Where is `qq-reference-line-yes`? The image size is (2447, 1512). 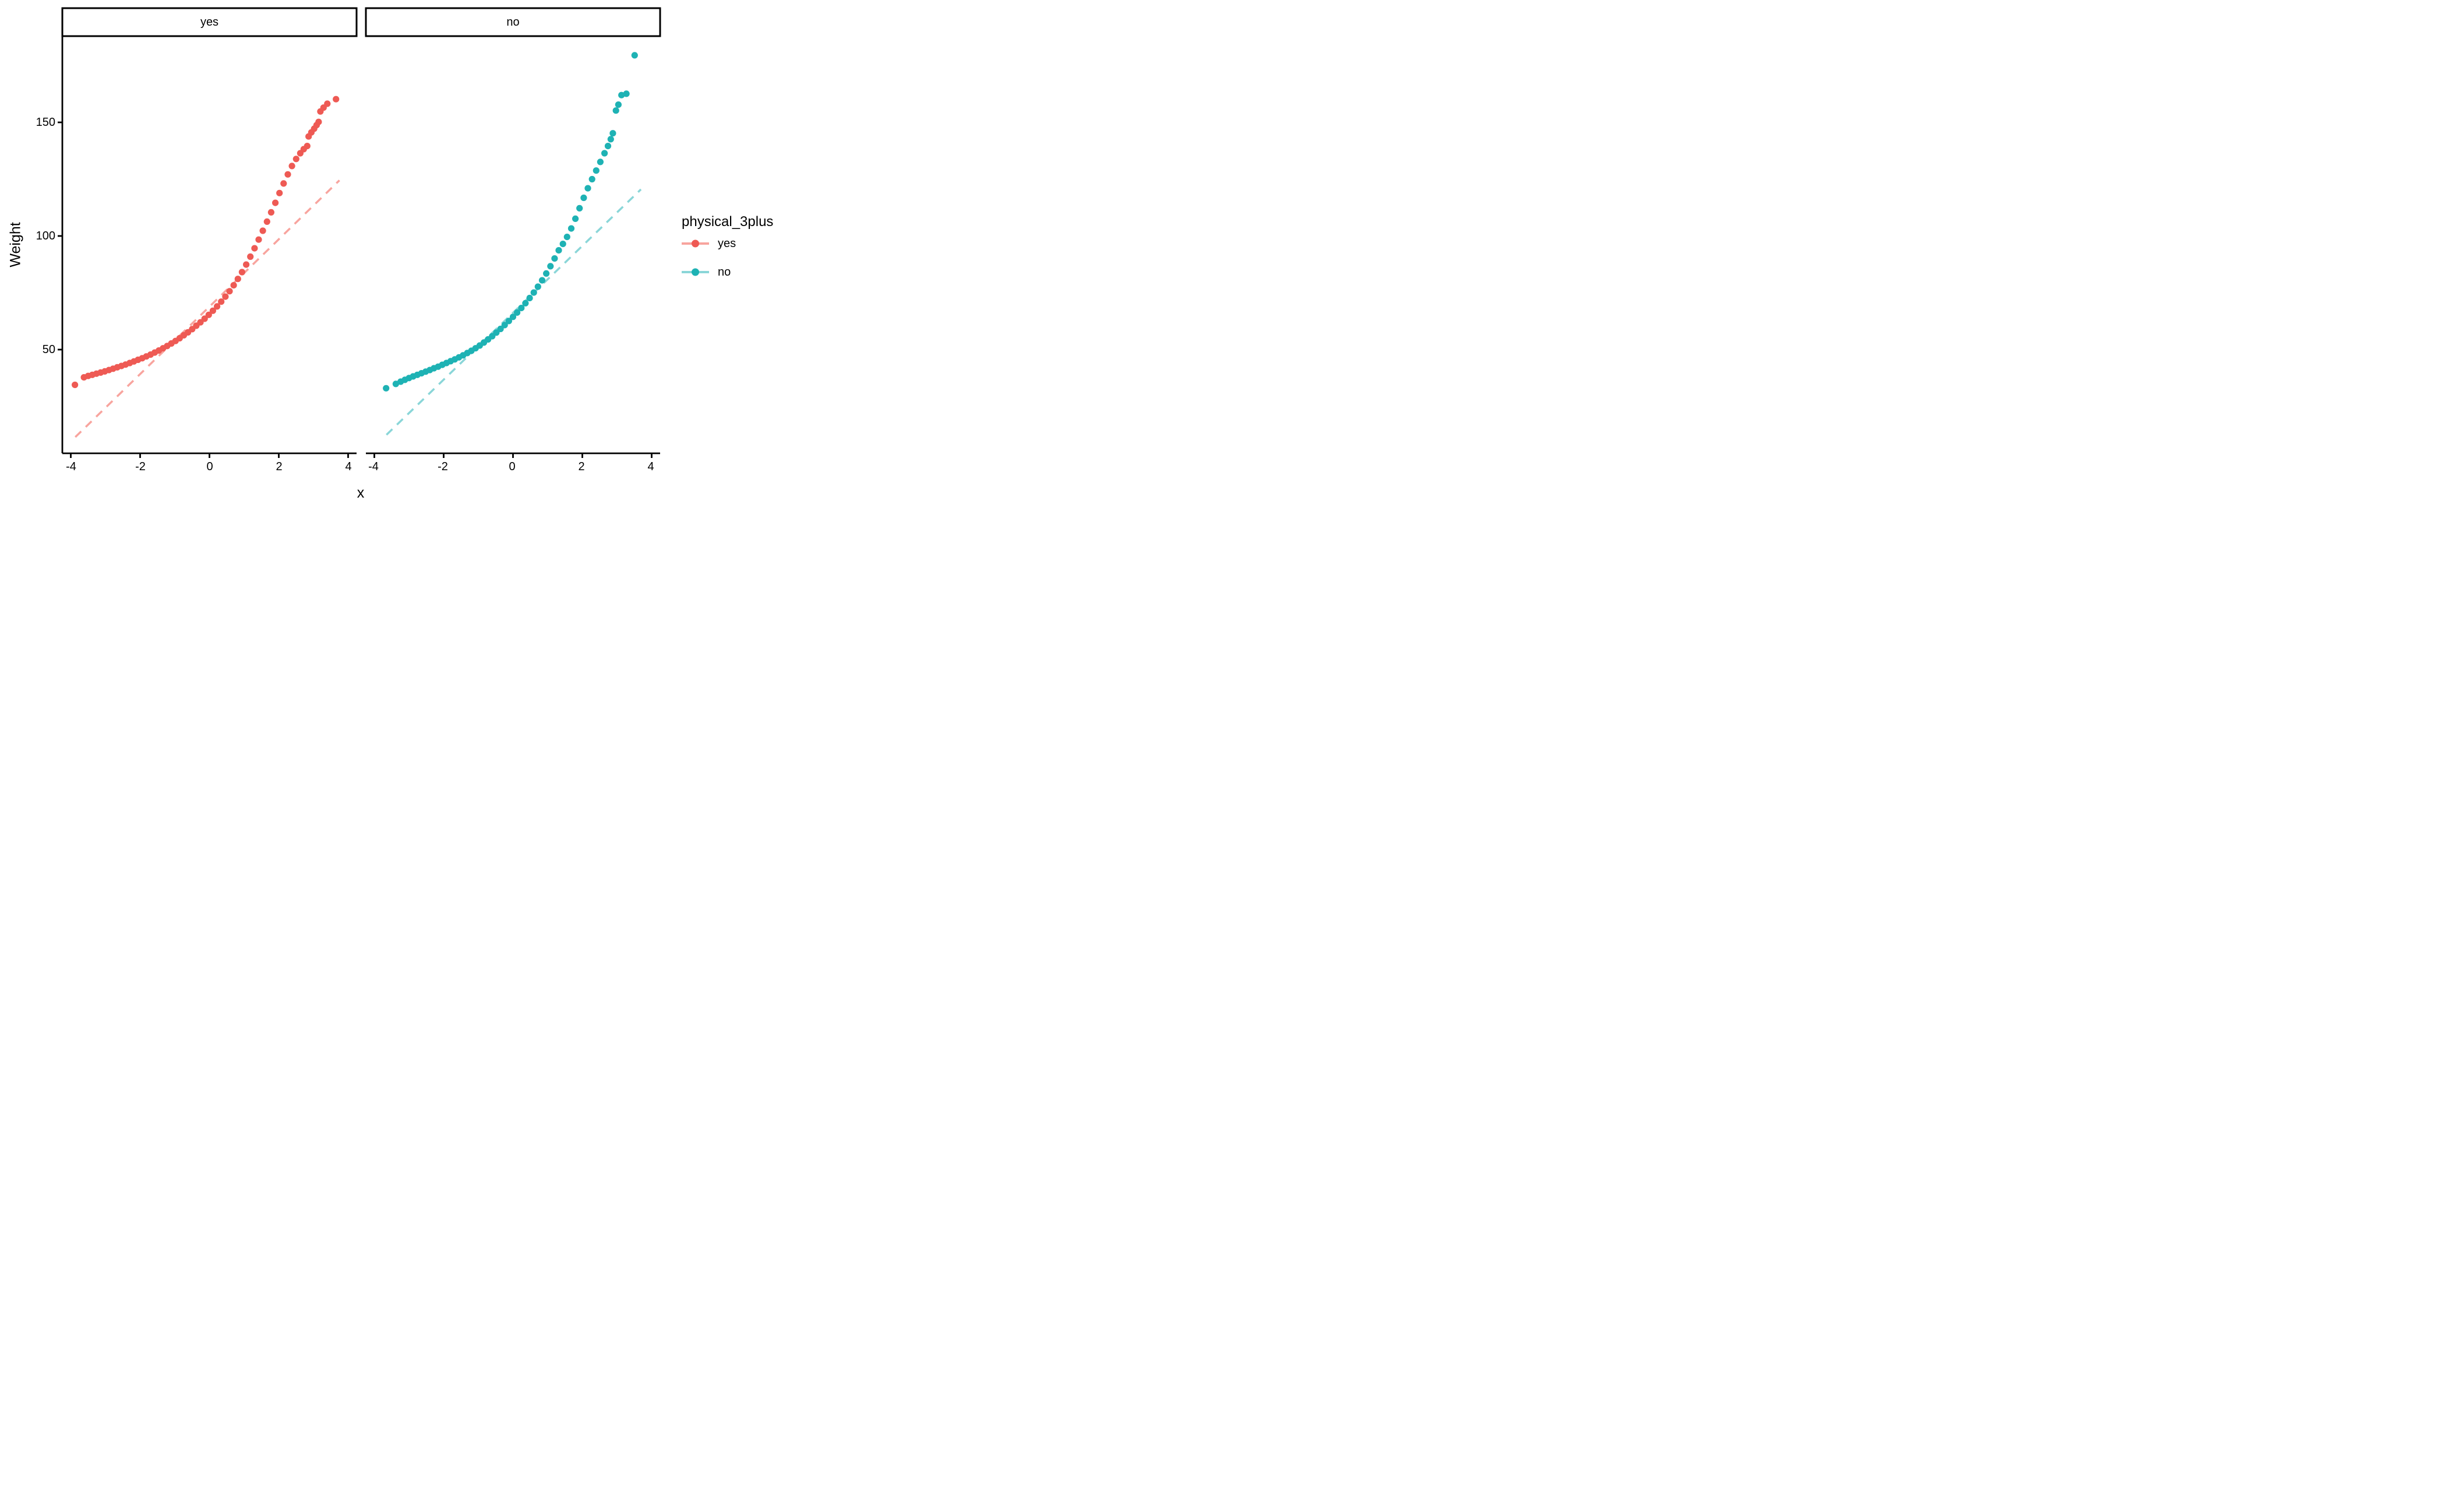 qq-reference-line-yes is located at coordinates (207, 308).